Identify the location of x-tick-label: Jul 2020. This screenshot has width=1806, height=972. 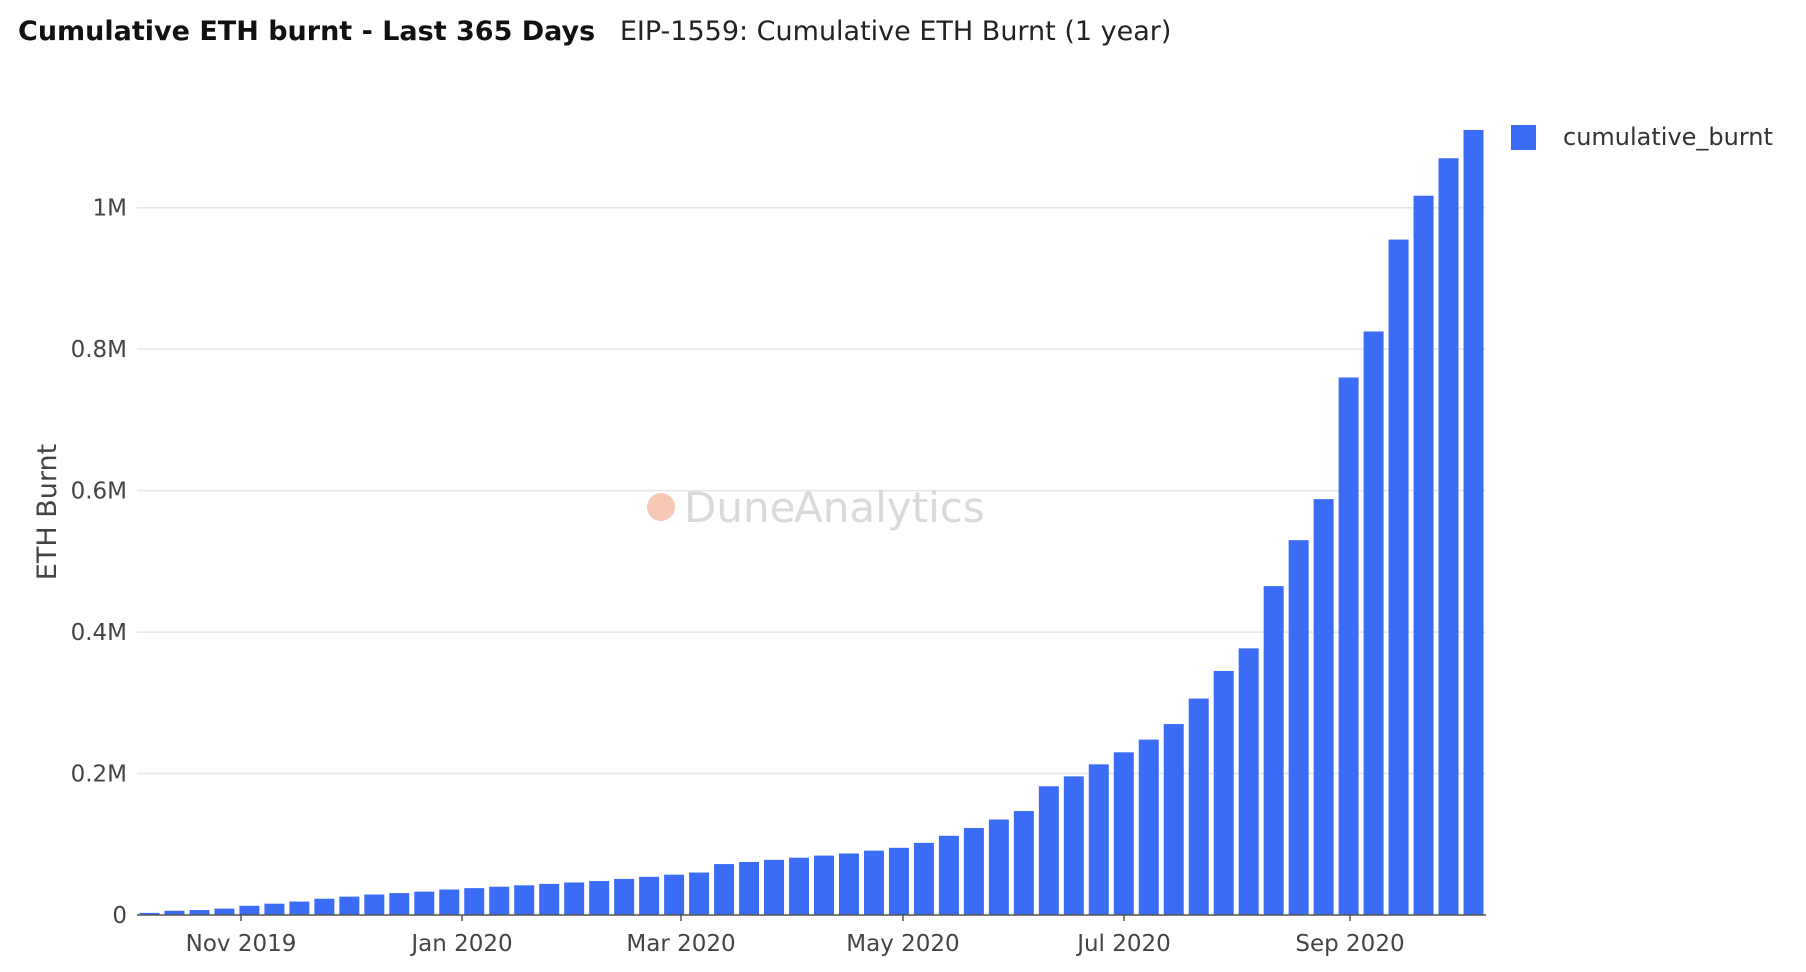
(1123, 944).